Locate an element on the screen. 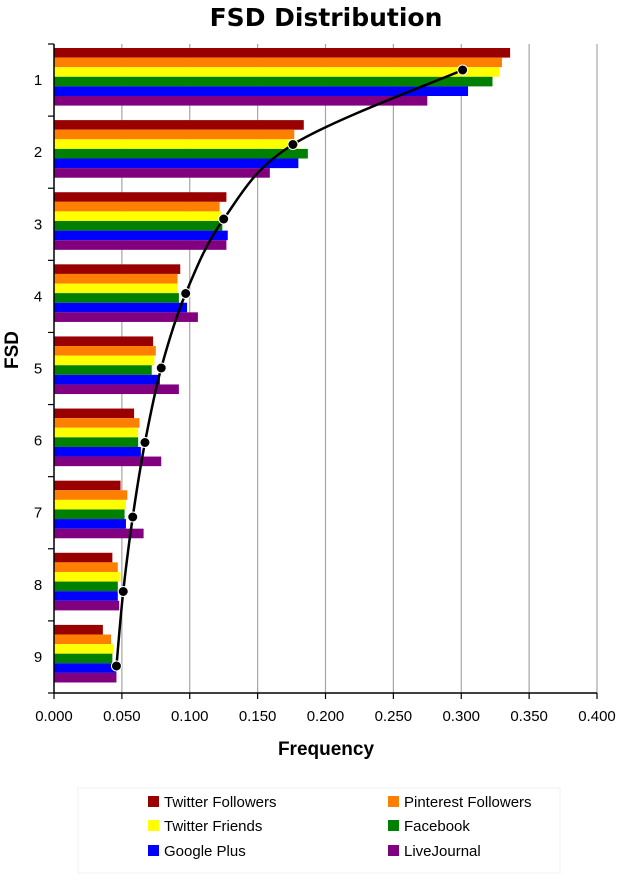 The height and width of the screenshot is (885, 625). bar-fsd-7-livejournal is located at coordinates (99, 533).